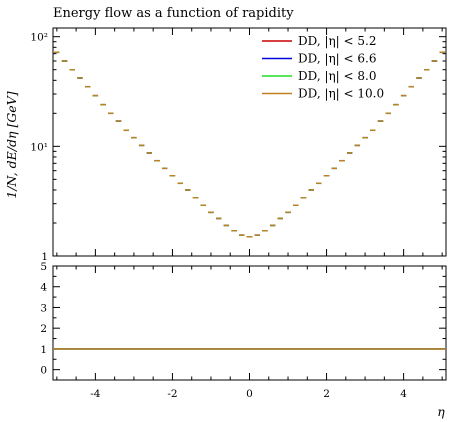 Image resolution: width=461 pixels, height=422 pixels. What do you see at coordinates (43, 267) in the screenshot?
I see `ratio-y-tick-label: 5` at bounding box center [43, 267].